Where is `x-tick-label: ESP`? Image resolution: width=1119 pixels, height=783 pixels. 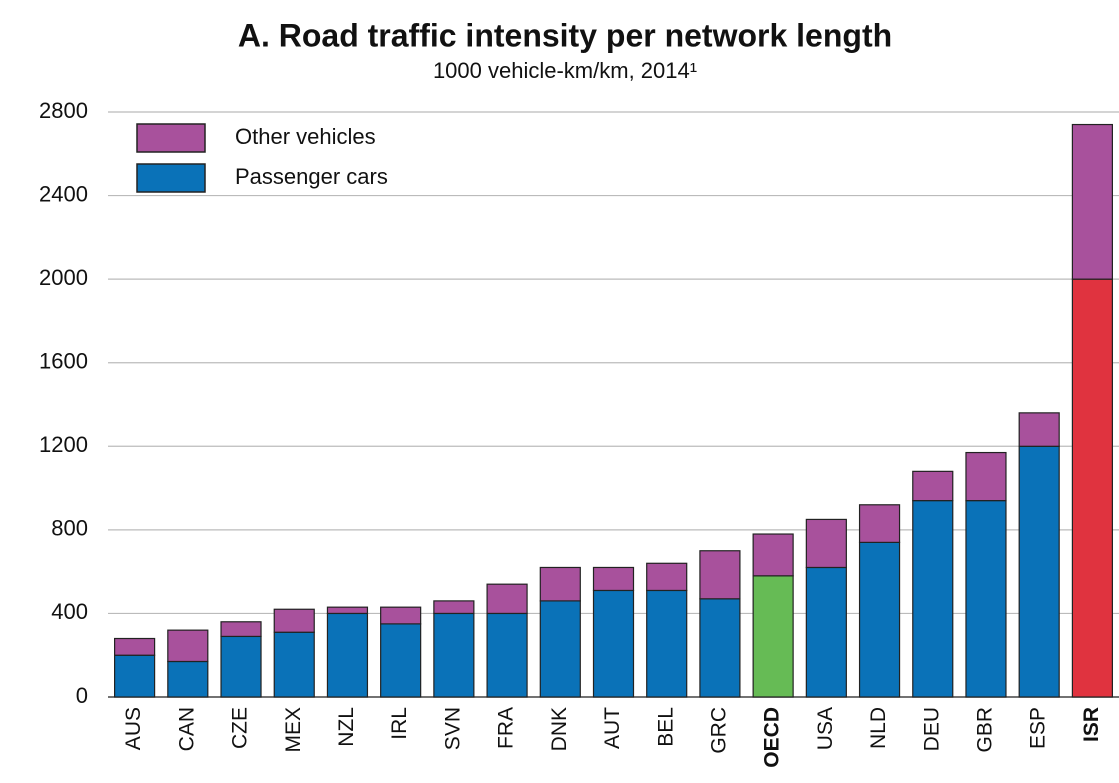
x-tick-label: ESP is located at coordinates (1038, 728).